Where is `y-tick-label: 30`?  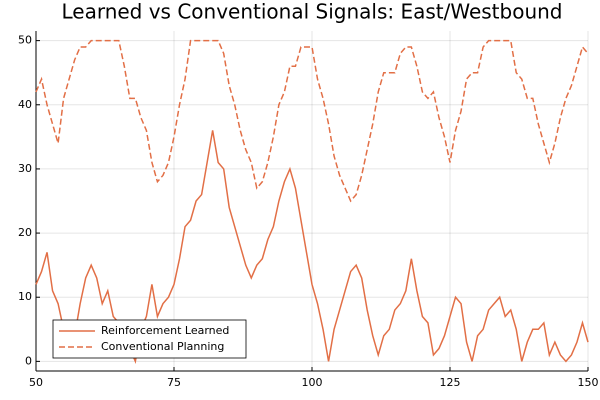 y-tick-label: 30 is located at coordinates (25, 168).